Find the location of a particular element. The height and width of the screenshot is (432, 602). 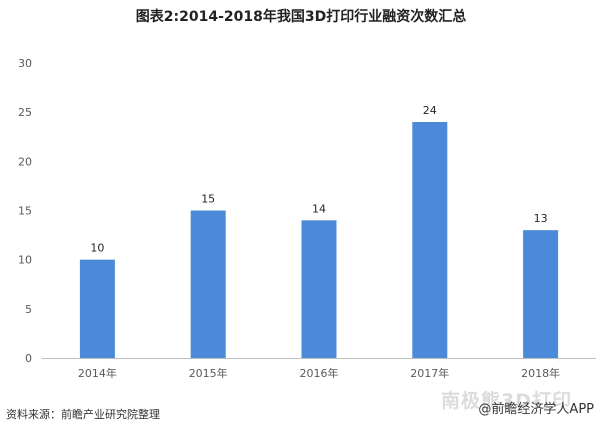

data-label: 24 is located at coordinates (430, 110).